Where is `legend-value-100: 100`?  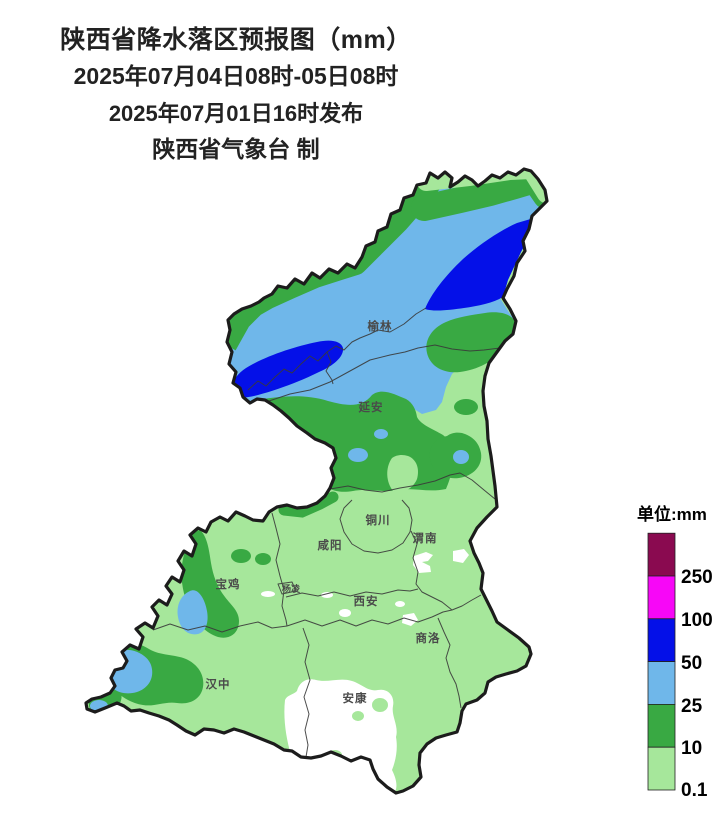
legend-value-100: 100 is located at coordinates (697, 620).